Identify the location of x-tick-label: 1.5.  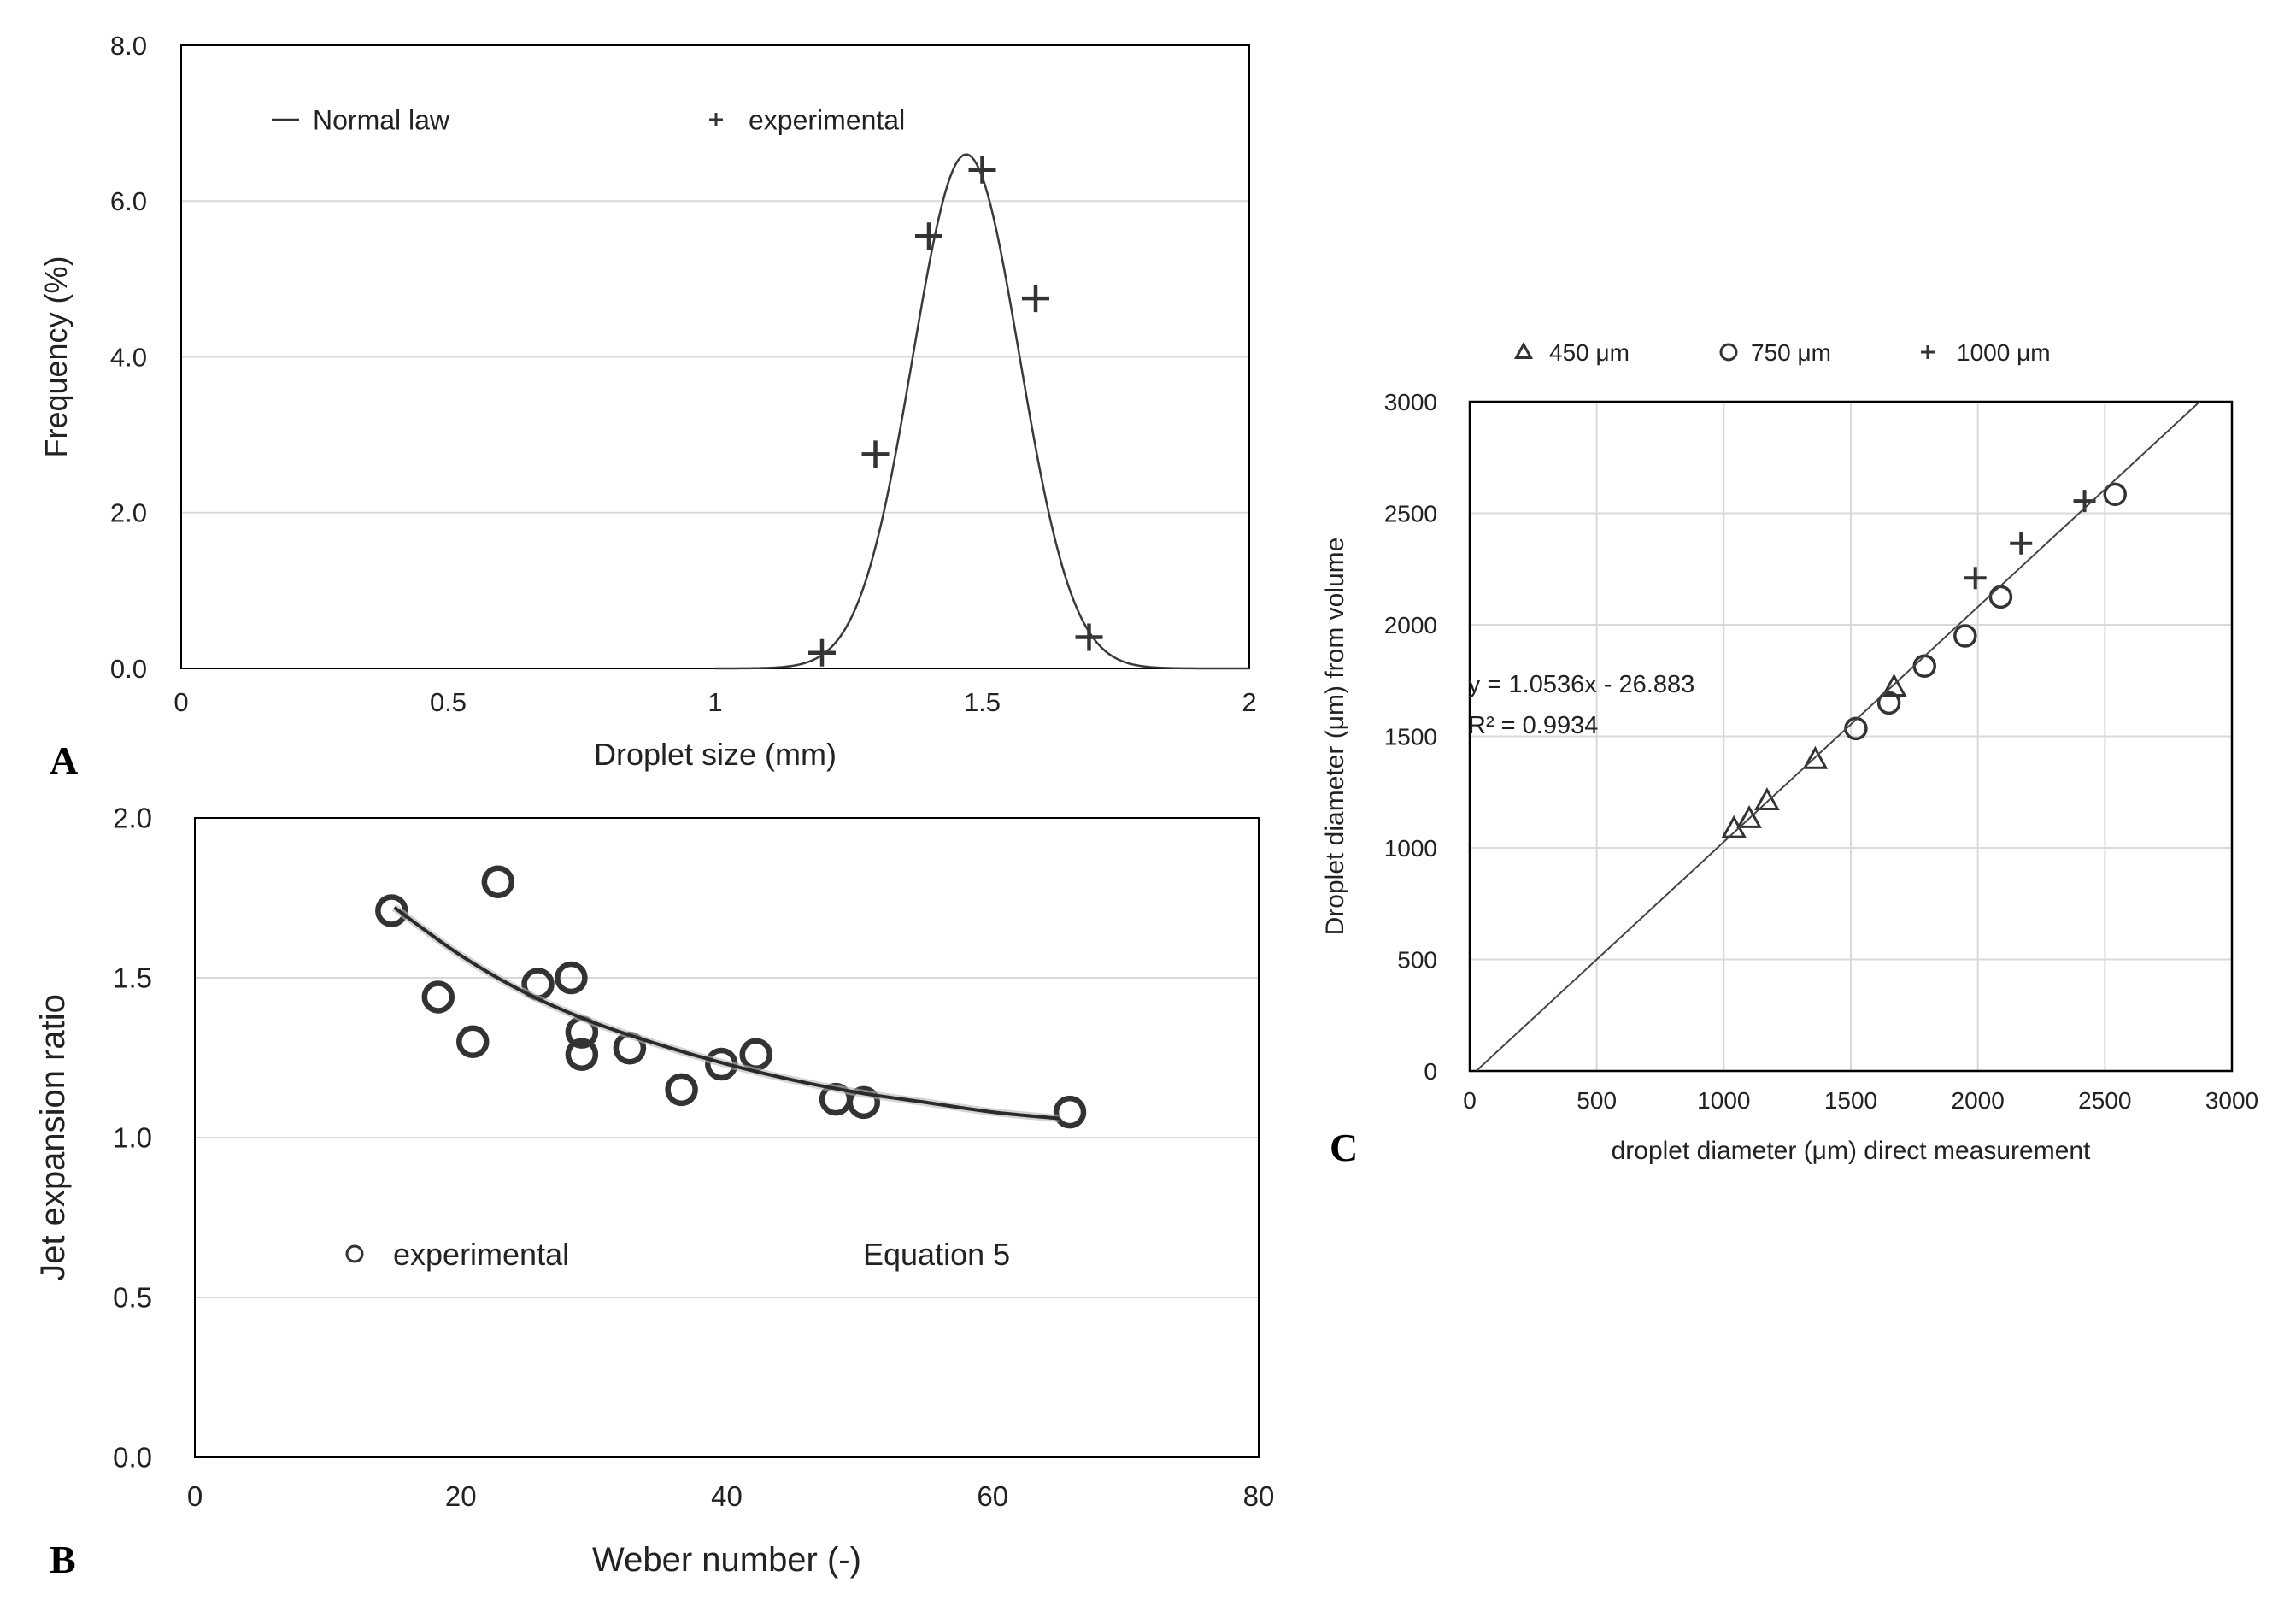
(983, 702).